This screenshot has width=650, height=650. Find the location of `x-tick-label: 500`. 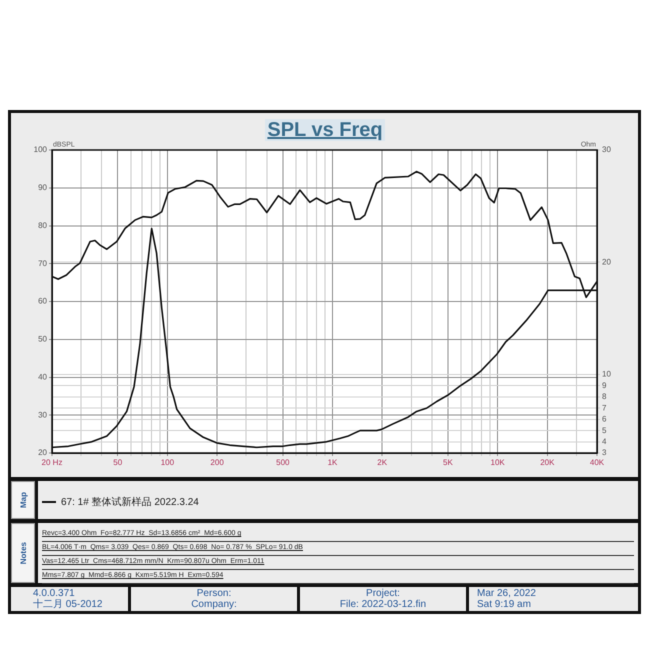

x-tick-label: 500 is located at coordinates (283, 463).